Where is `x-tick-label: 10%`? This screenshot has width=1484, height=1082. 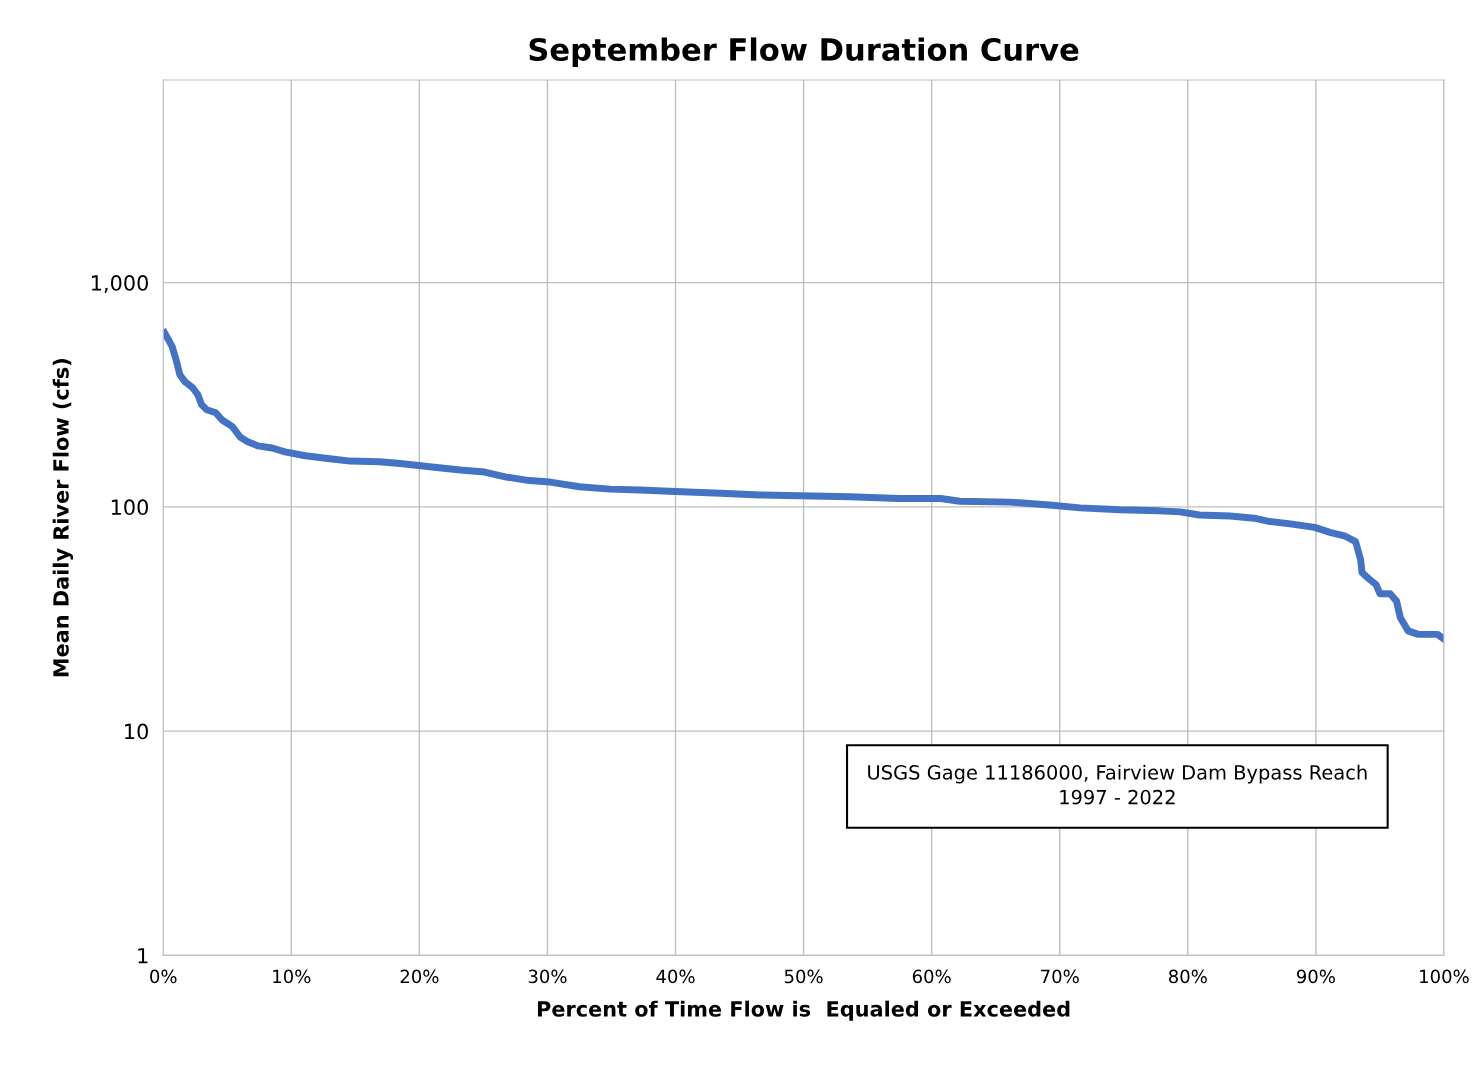
x-tick-label: 10% is located at coordinates (292, 976).